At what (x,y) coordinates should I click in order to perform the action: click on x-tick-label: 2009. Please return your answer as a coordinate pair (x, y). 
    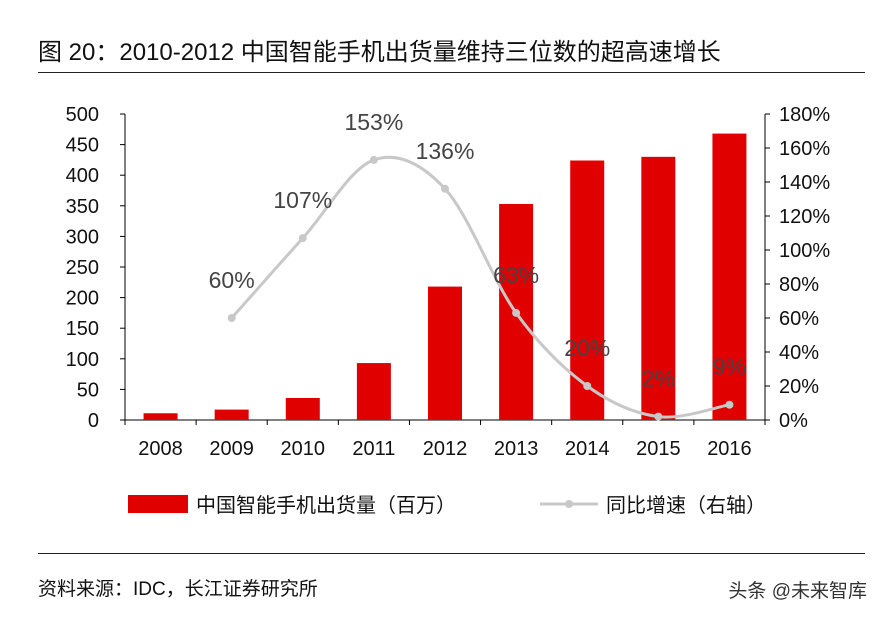
    Looking at the image, I should click on (231, 449).